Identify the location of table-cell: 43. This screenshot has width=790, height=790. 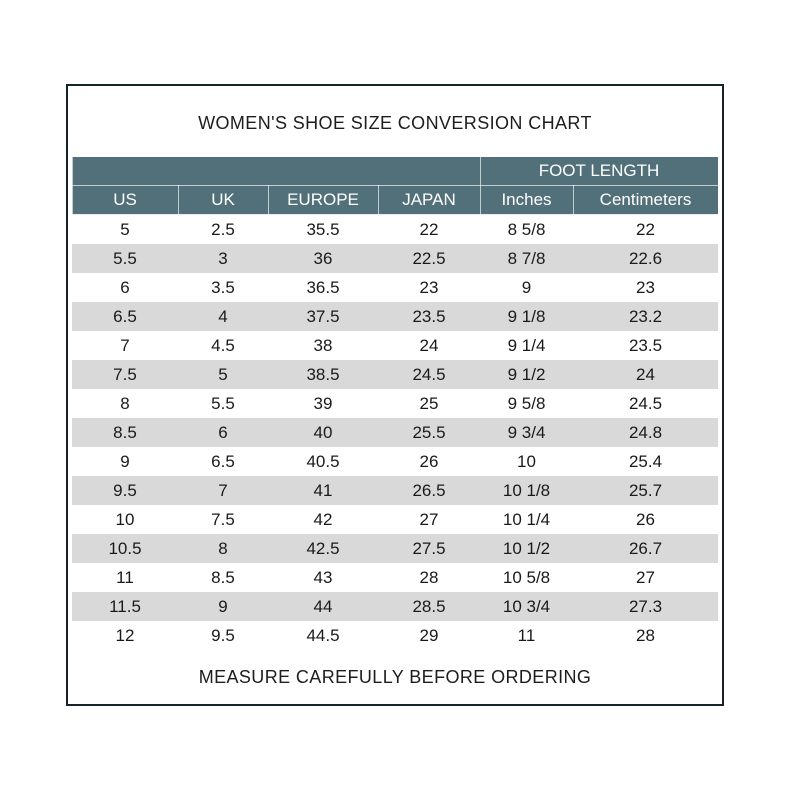
(323, 577).